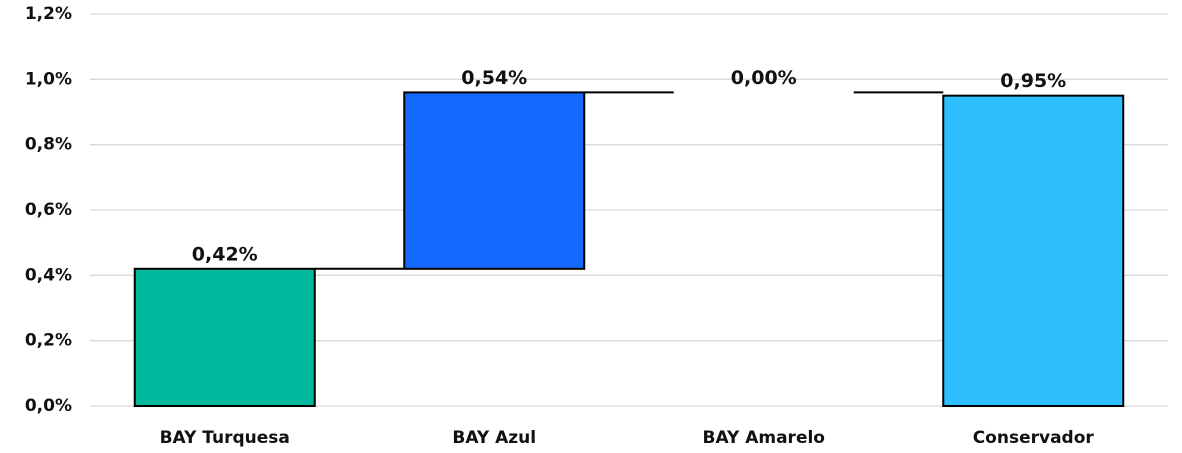 This screenshot has height=453, width=1182. What do you see at coordinates (48, 79) in the screenshot?
I see `y-tick-label: 1,0%` at bounding box center [48, 79].